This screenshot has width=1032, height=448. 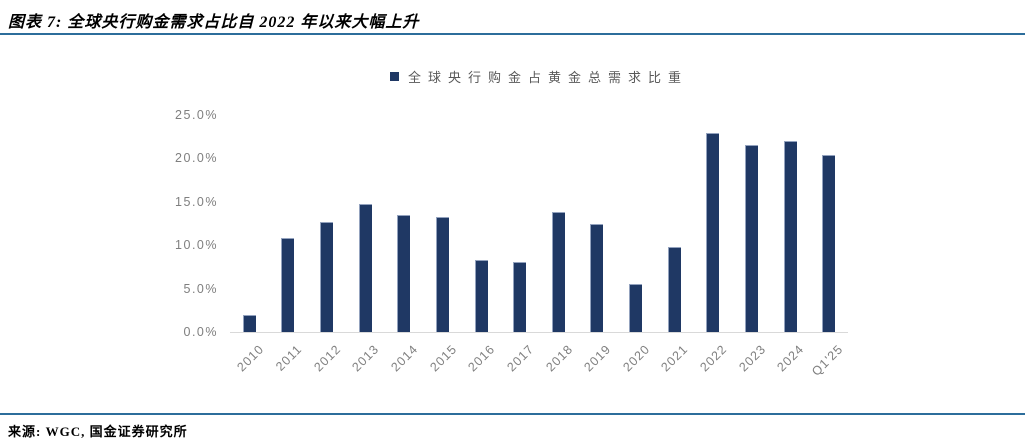 I want to click on bar-2023, so click(x=751, y=238).